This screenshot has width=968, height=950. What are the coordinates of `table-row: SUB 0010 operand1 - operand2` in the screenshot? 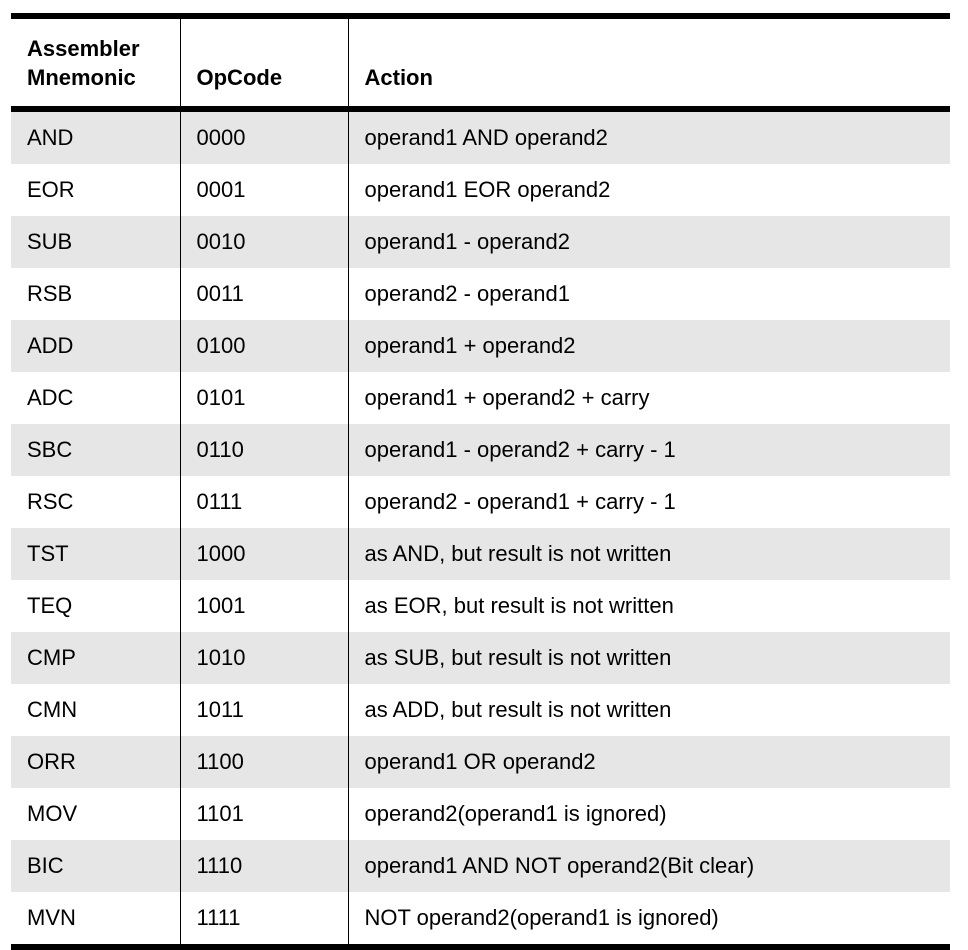 It's located at (480, 242).